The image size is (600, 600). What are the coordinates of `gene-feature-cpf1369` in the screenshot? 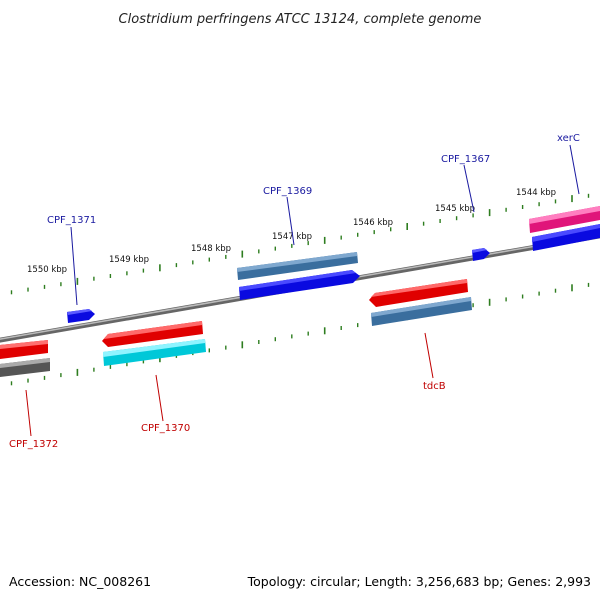 It's located at (299, 285).